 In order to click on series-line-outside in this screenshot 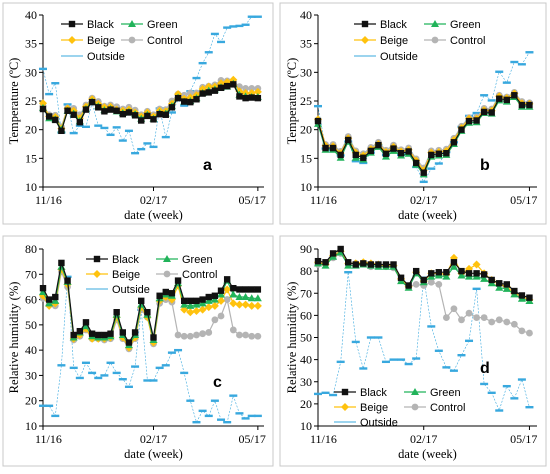, I will do `click(150, 85)`.